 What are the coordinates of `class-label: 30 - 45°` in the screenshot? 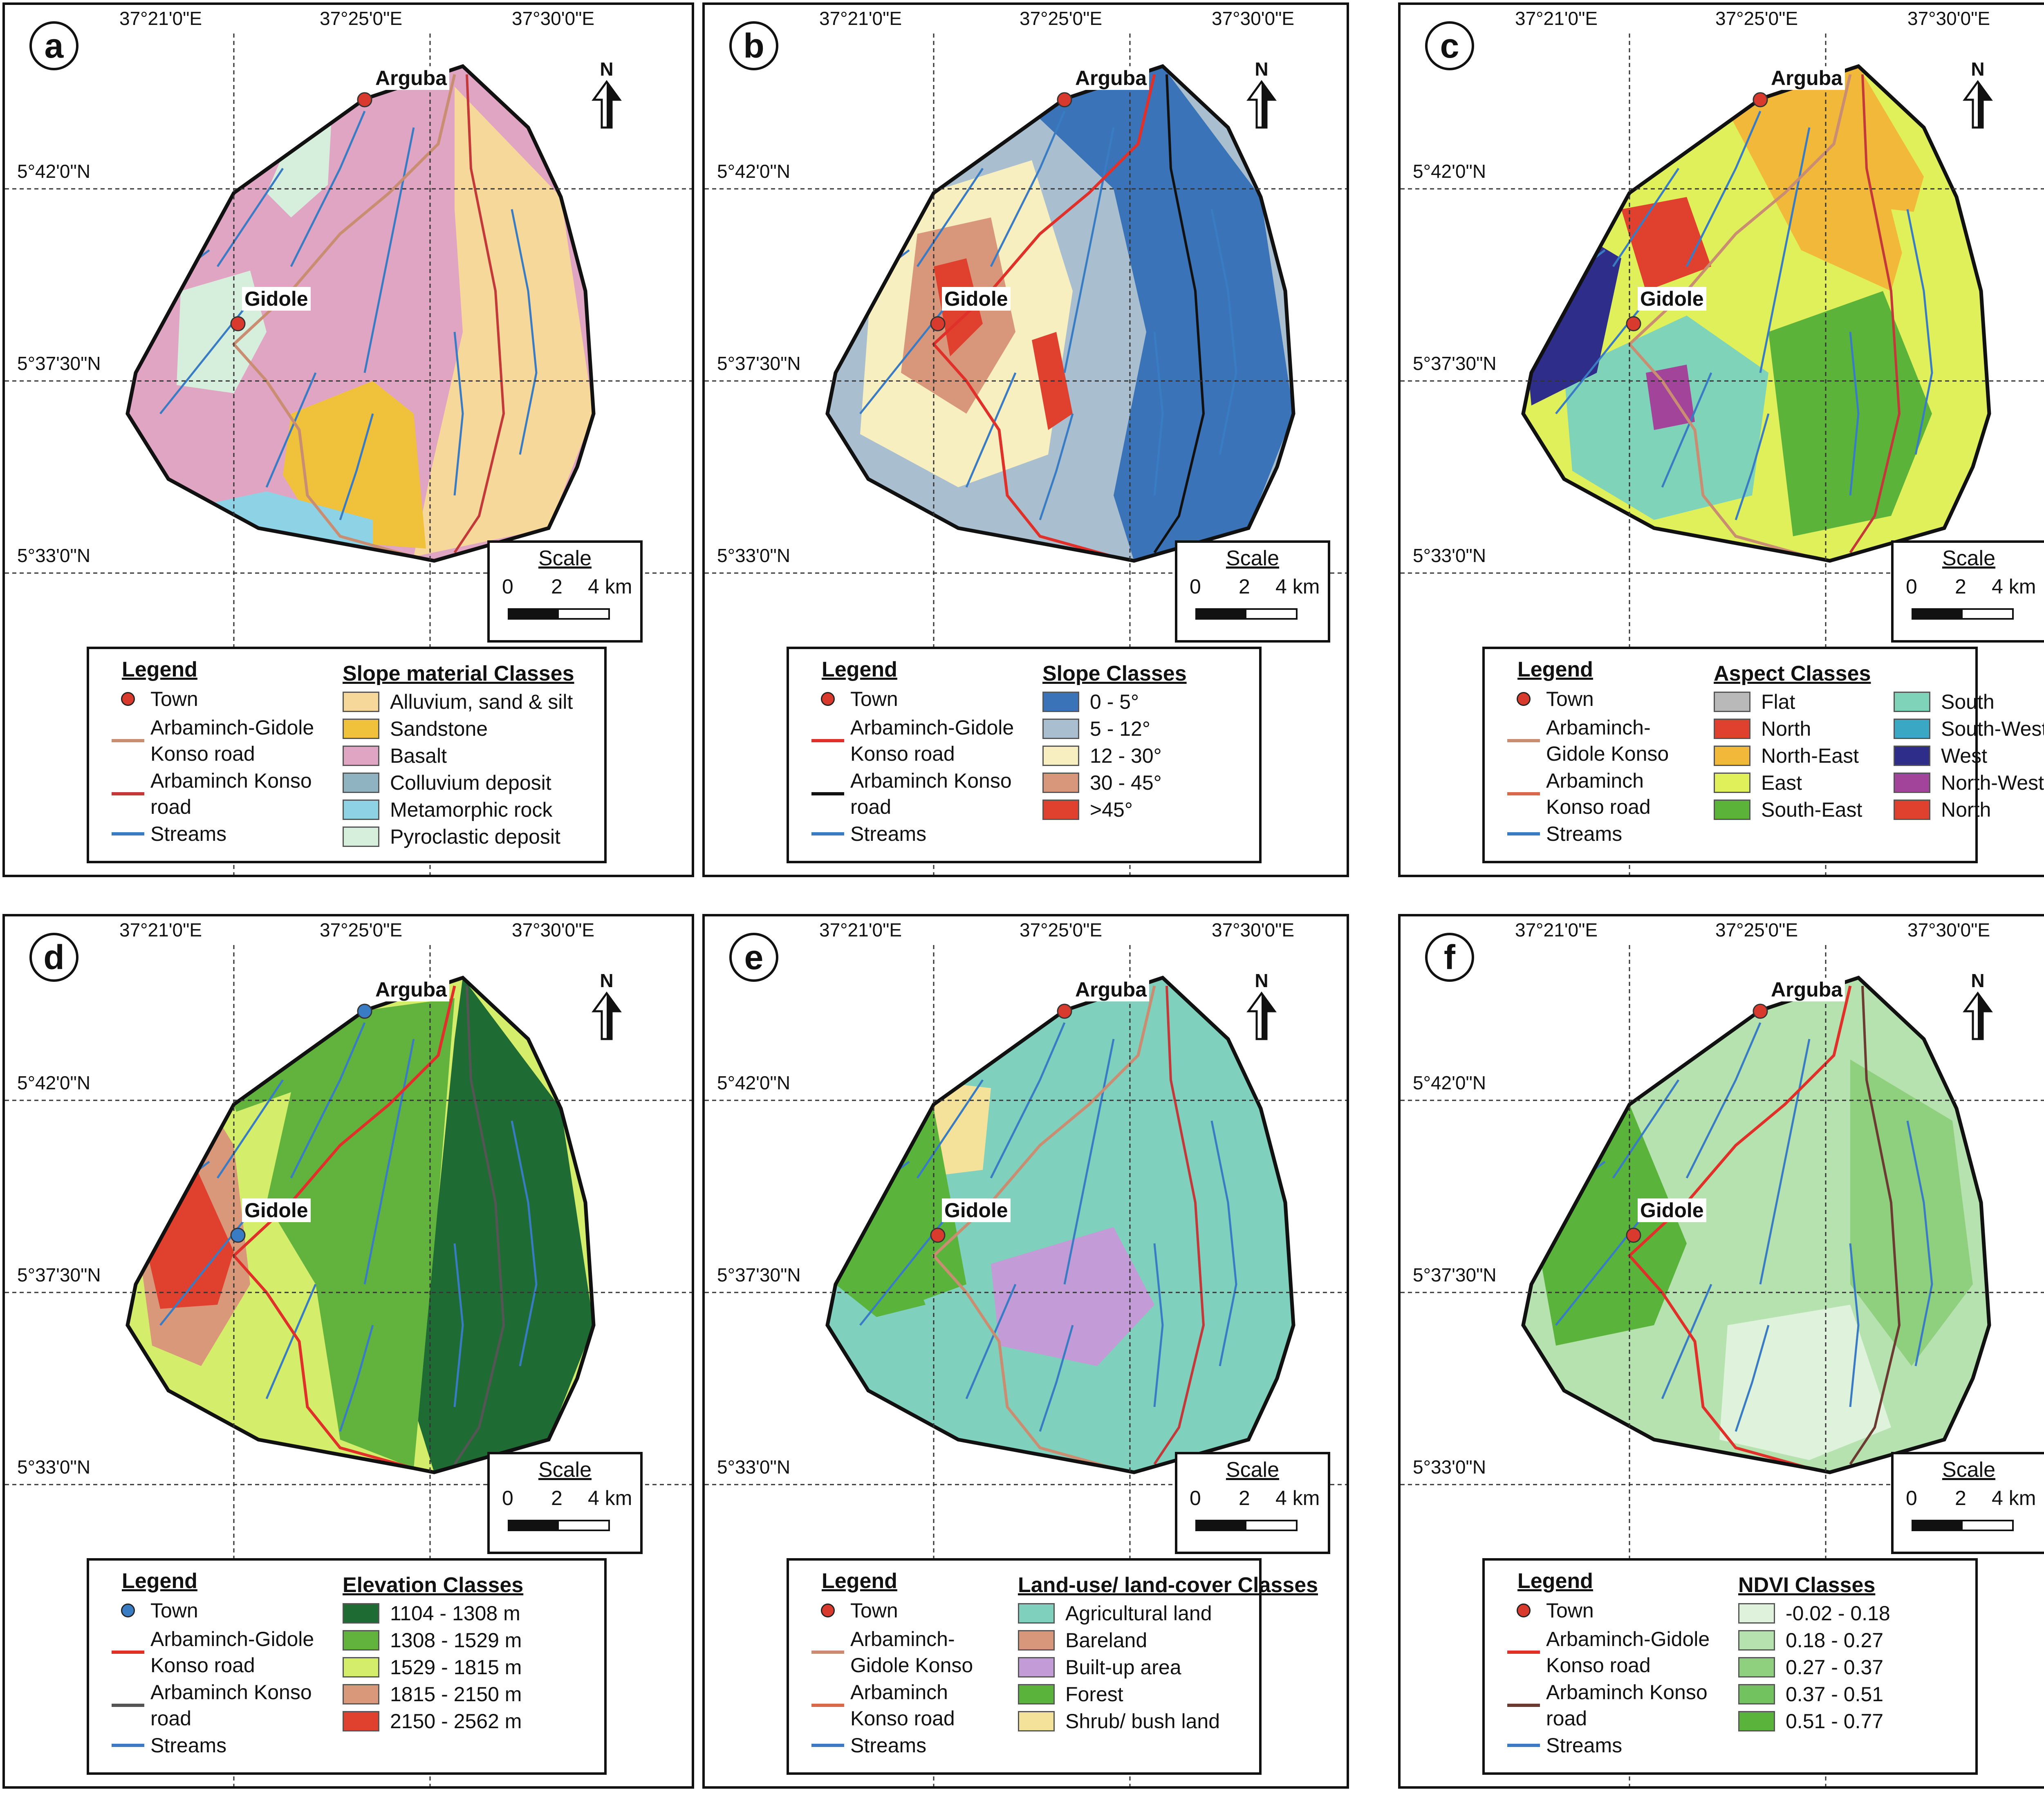 It's located at (1126, 782).